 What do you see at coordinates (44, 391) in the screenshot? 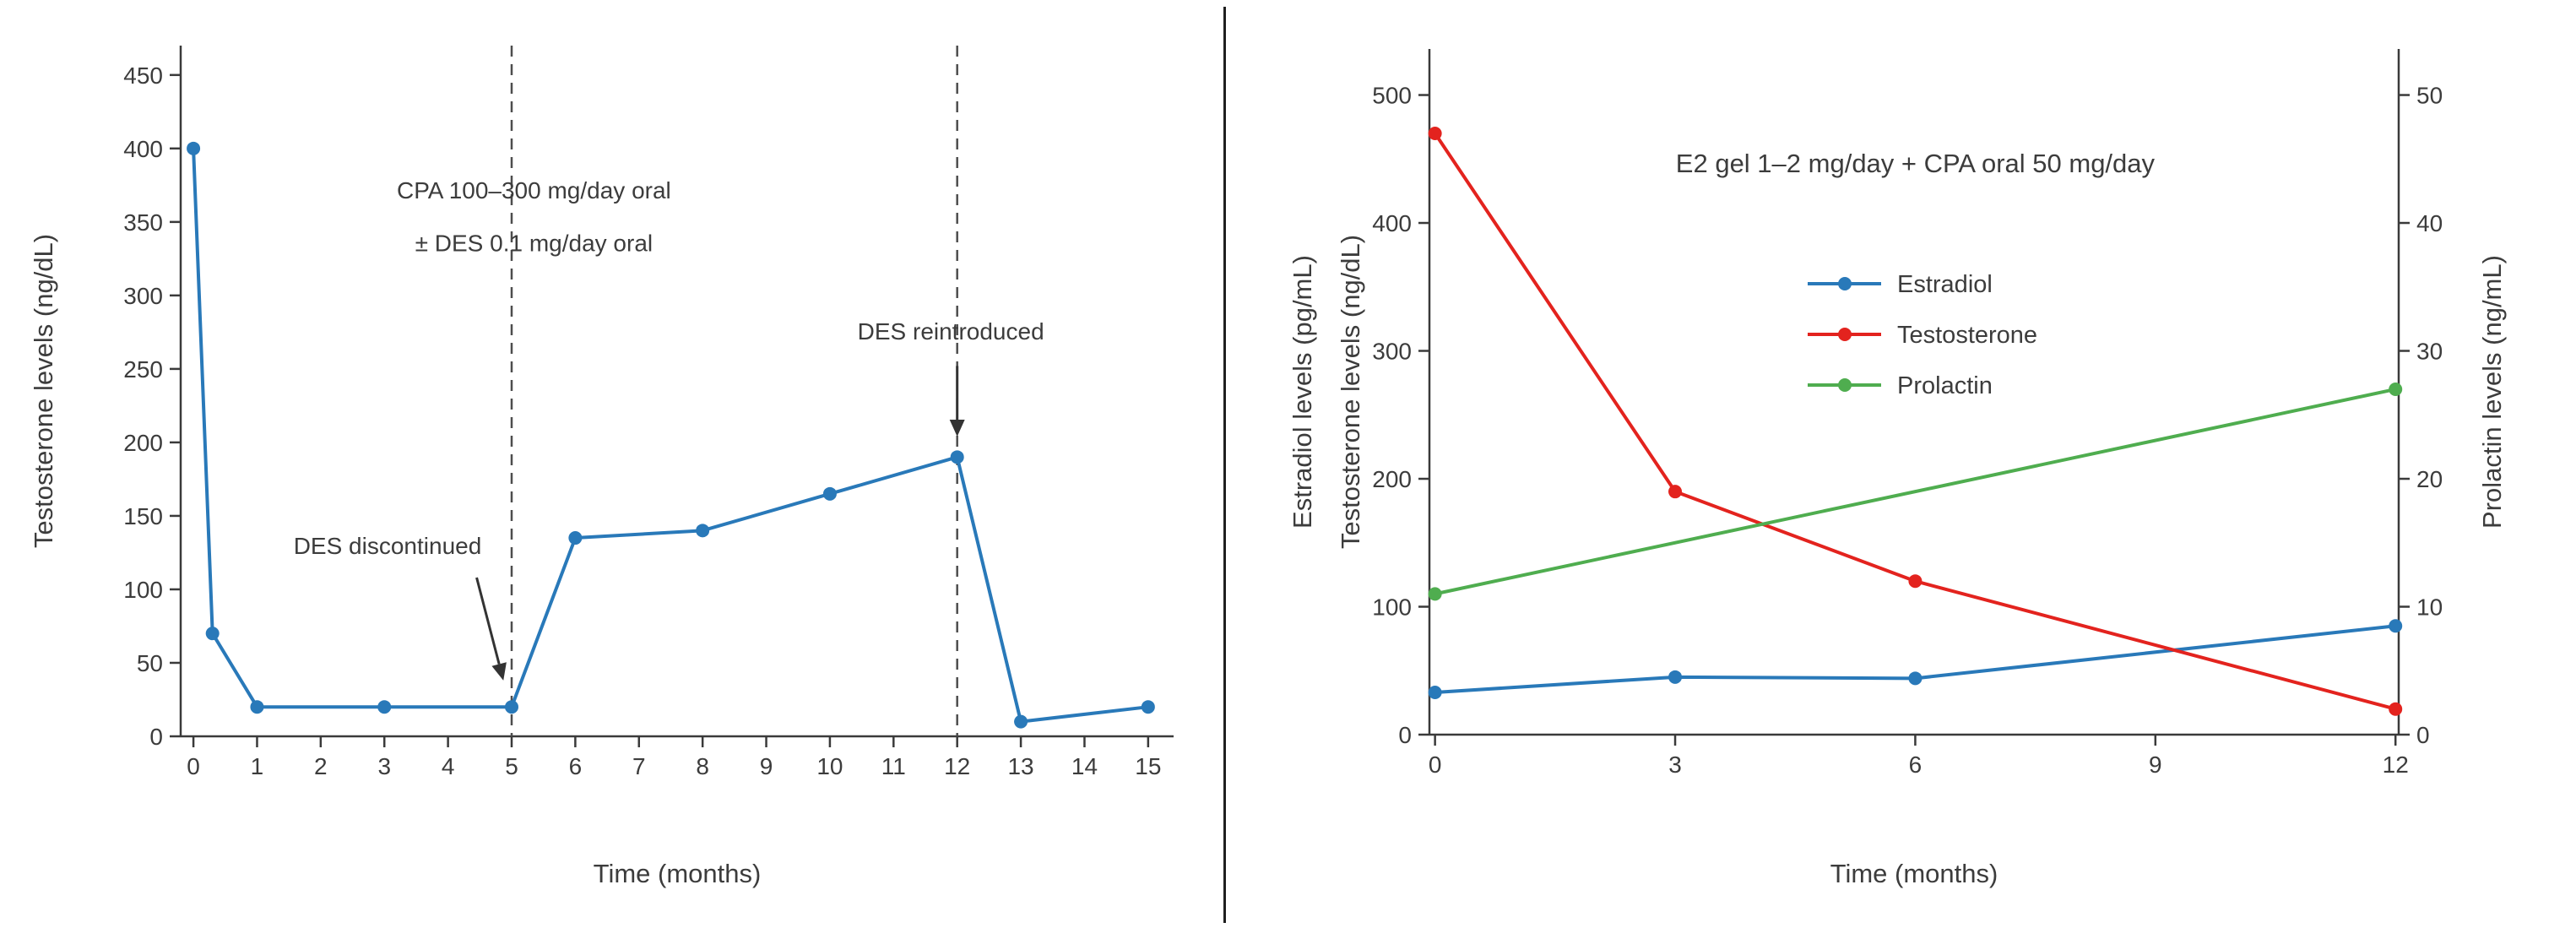
I see `y-axis-label: Testosterone levels (ng/dL)` at bounding box center [44, 391].